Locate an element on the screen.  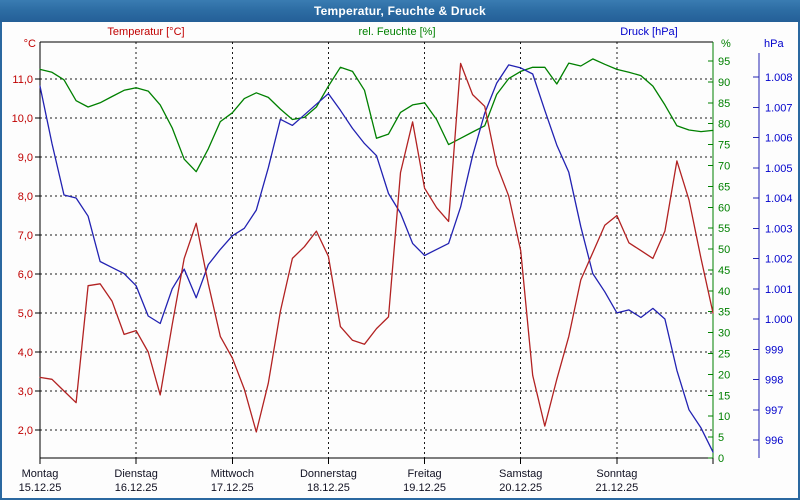
svg-text: 11,0 is located at coordinates (22, 80).